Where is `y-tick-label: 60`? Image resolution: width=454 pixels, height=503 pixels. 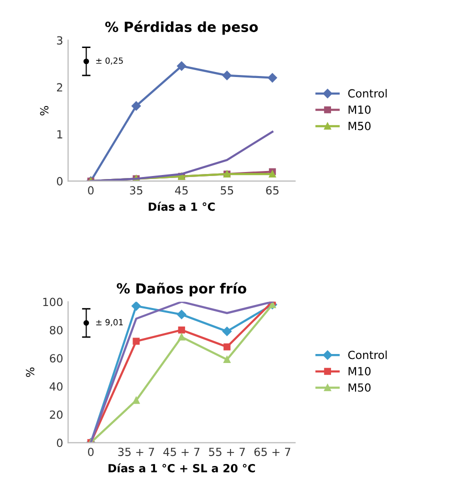 y-tick-label: 60 is located at coordinates (56, 358).